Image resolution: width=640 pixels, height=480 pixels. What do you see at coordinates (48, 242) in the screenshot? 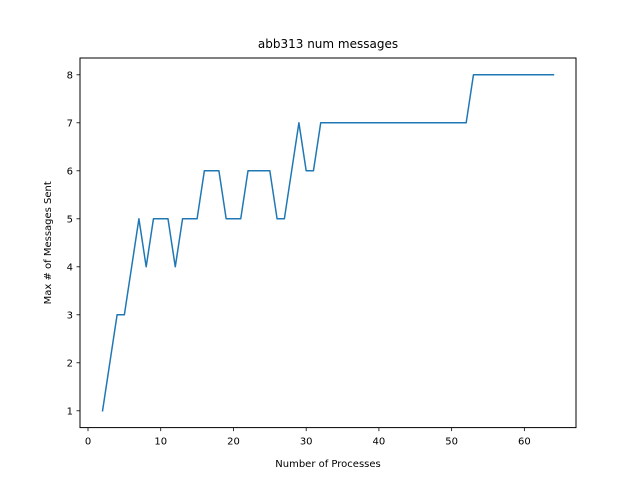
I see `y-axis-label: Max # of Messages Sent` at bounding box center [48, 242].